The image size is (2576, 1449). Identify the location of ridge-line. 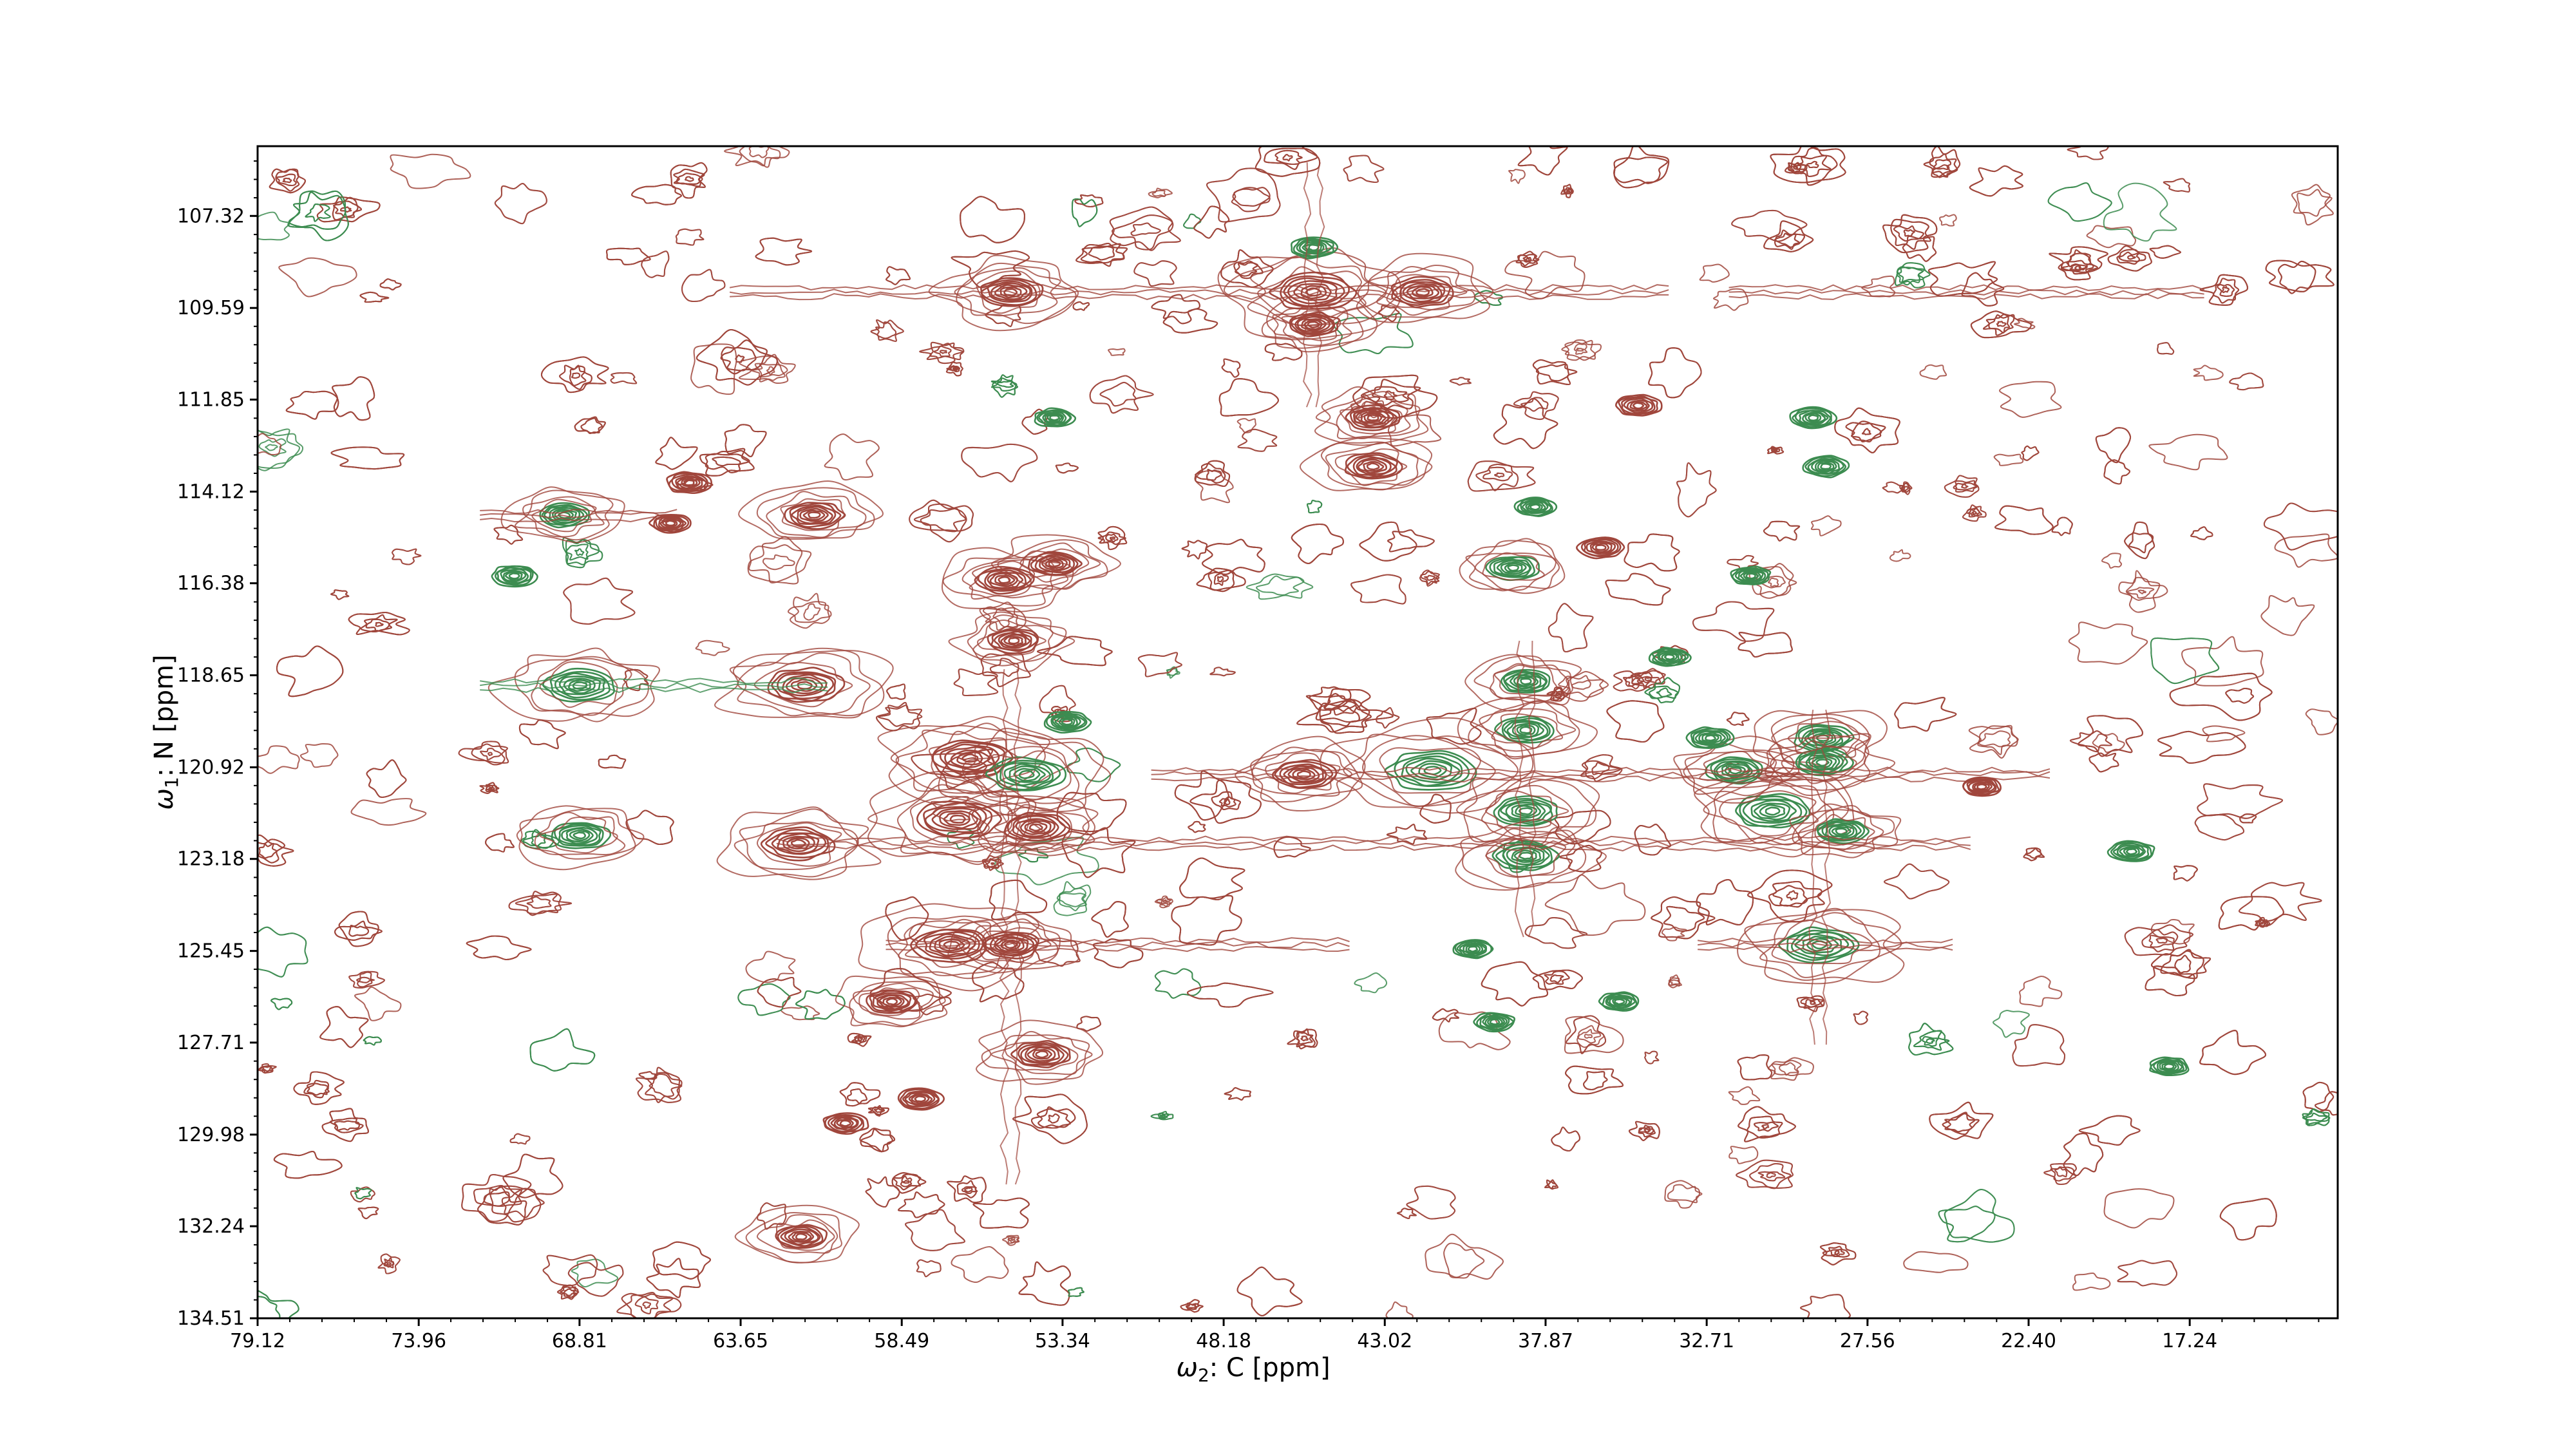
(1966, 292).